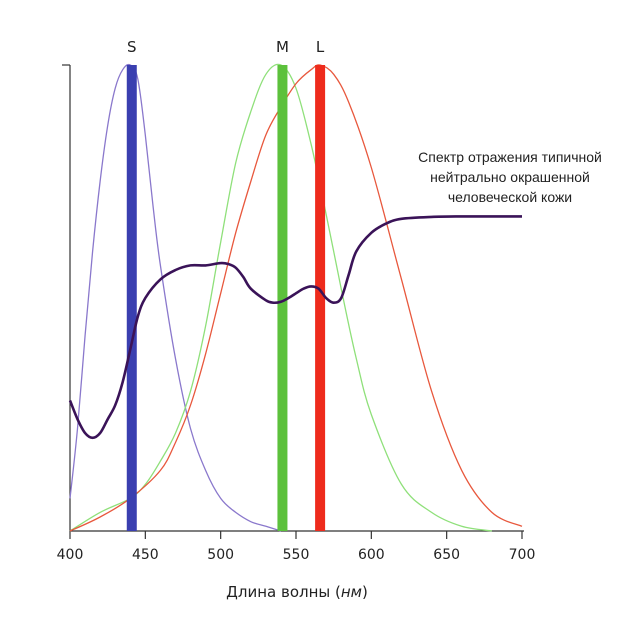  I want to click on x-tick-label-450: 450, so click(145, 555).